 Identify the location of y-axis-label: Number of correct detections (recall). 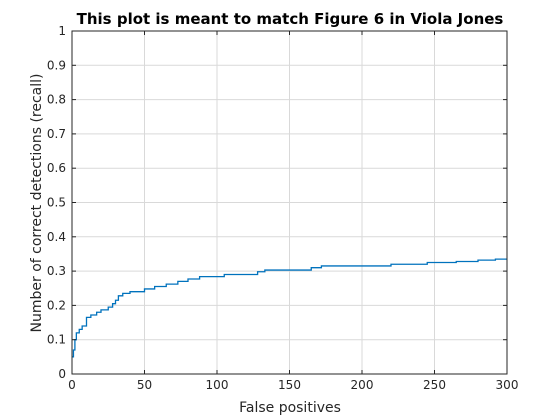
(37, 202).